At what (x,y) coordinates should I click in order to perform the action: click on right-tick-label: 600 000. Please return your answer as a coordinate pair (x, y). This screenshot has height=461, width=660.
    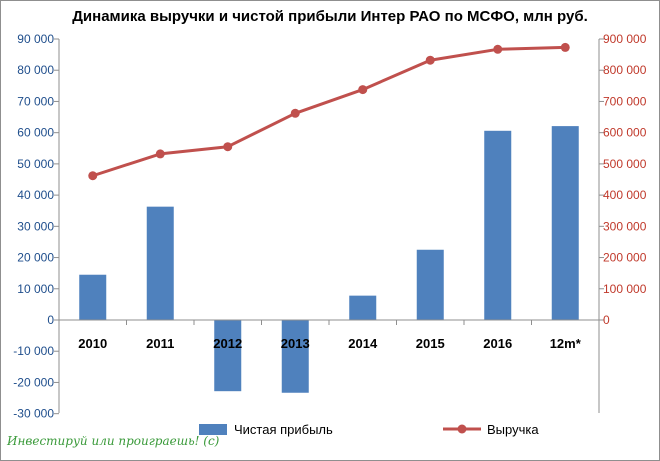
    Looking at the image, I should click on (625, 133).